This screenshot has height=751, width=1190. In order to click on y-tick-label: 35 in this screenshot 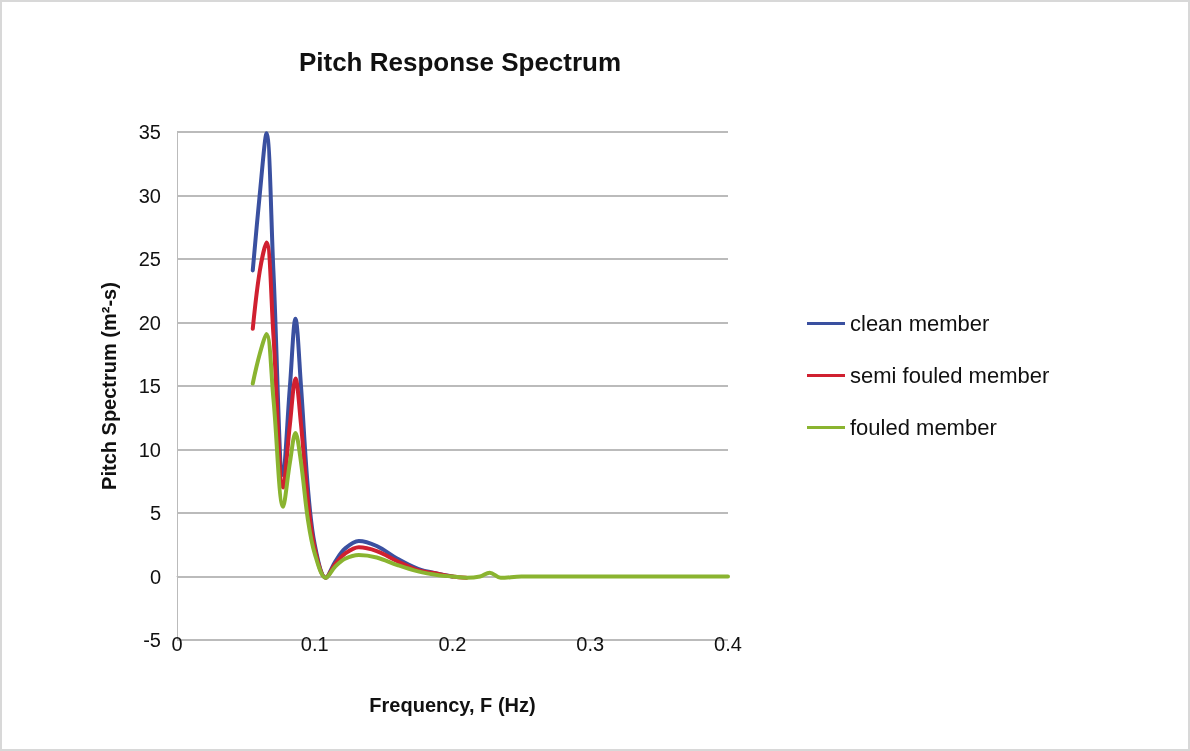, I will do `click(149, 132)`.